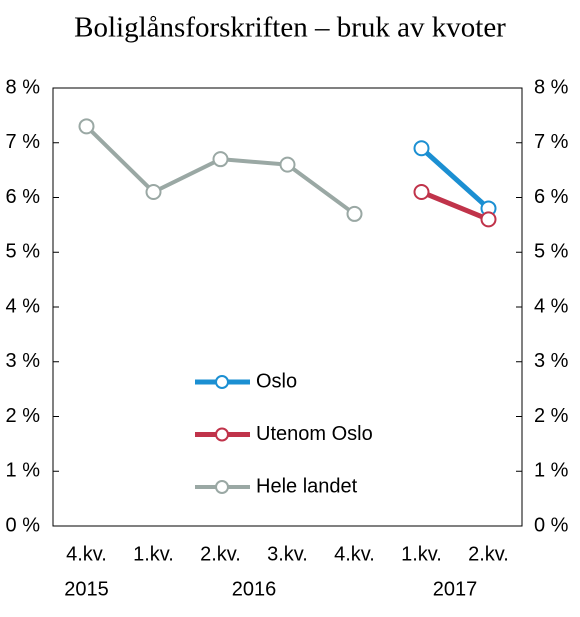 The width and height of the screenshot is (580, 617). I want to click on y2-tick-label: 8 %, so click(551, 87).